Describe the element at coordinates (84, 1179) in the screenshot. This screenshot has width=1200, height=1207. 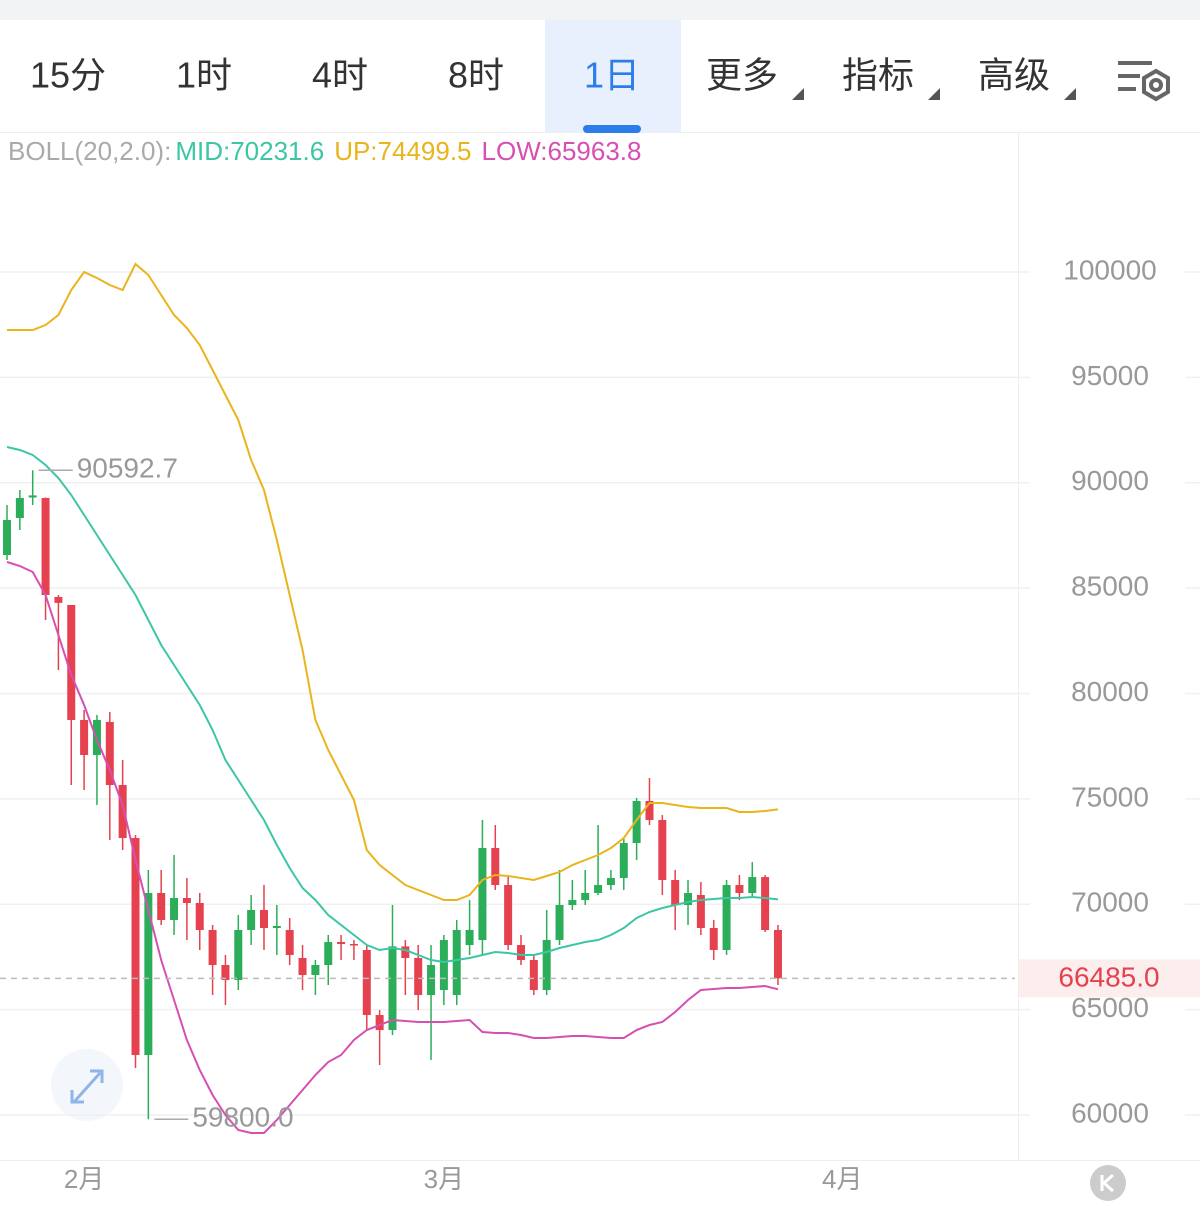
I see `x-tick-label: 2月` at that location.